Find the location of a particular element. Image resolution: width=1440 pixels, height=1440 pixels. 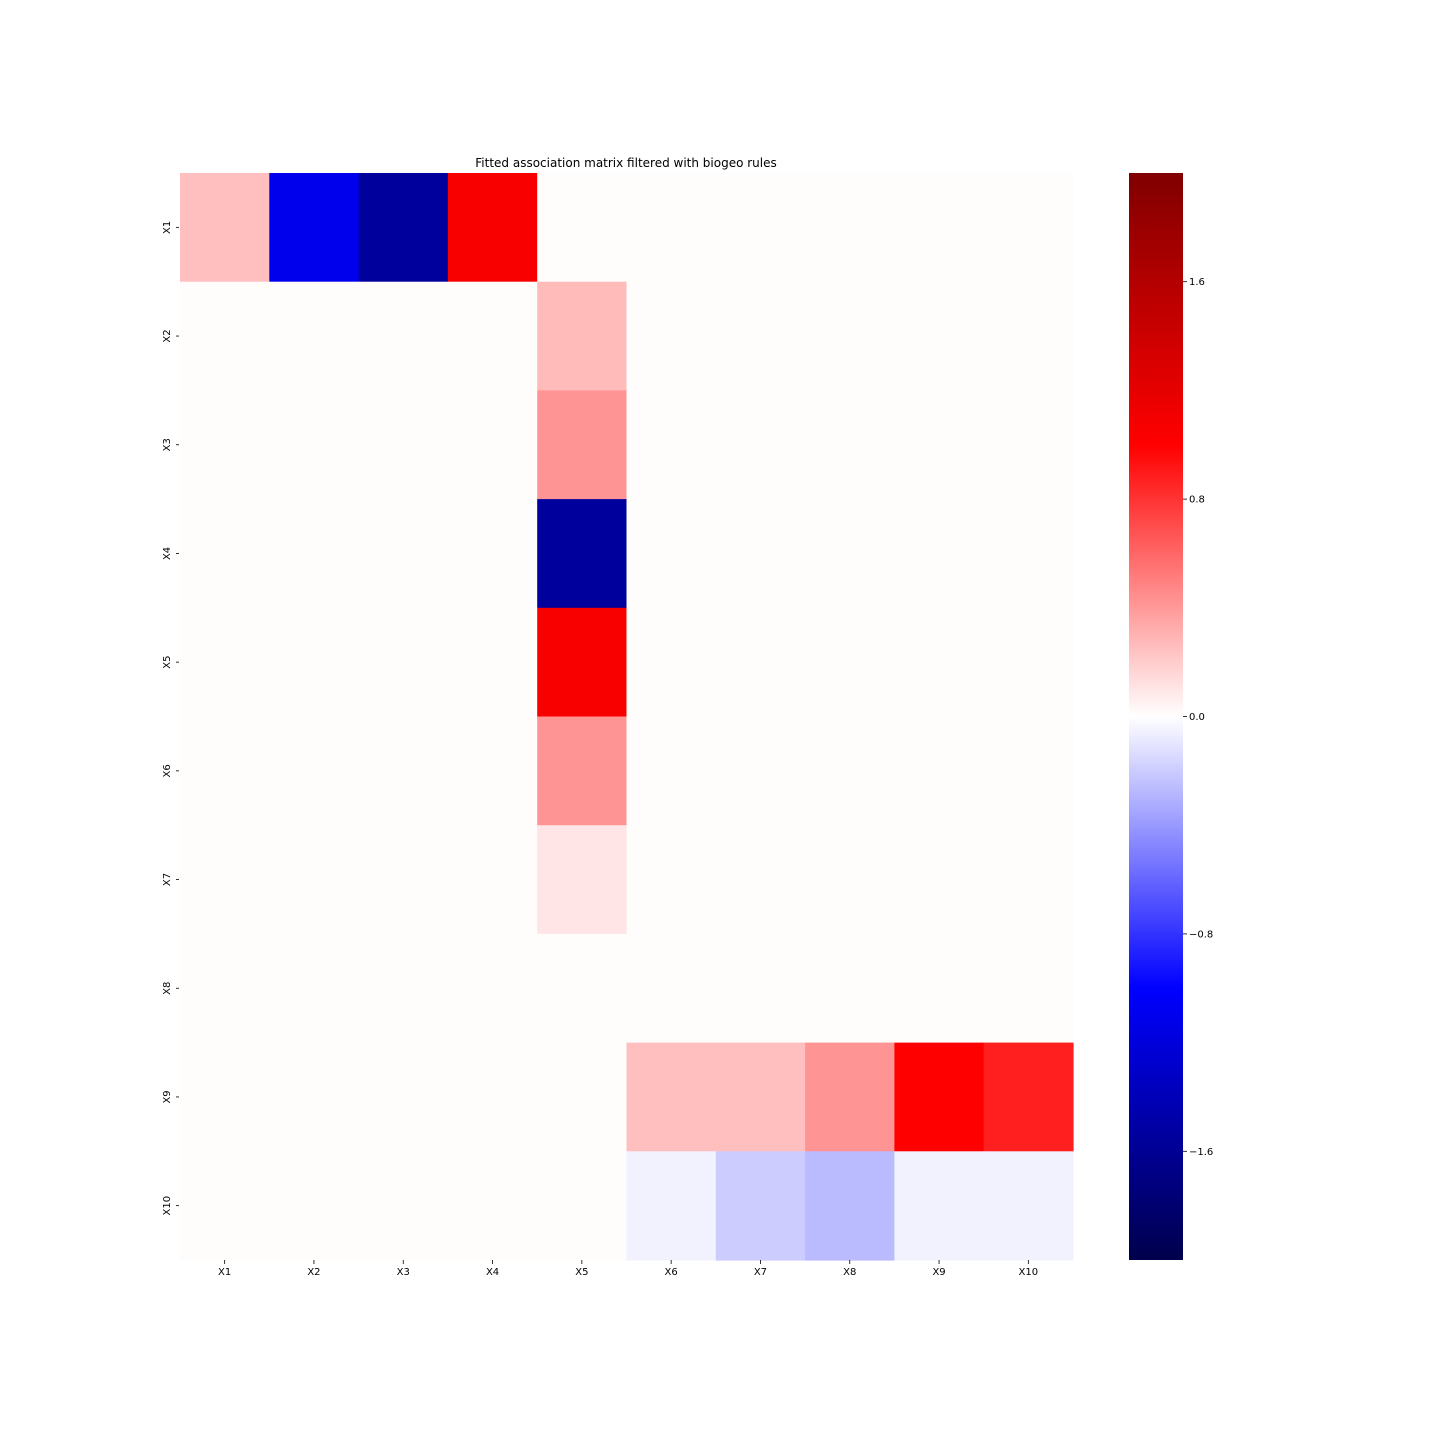

y-tick-label: X1 is located at coordinates (167, 227).